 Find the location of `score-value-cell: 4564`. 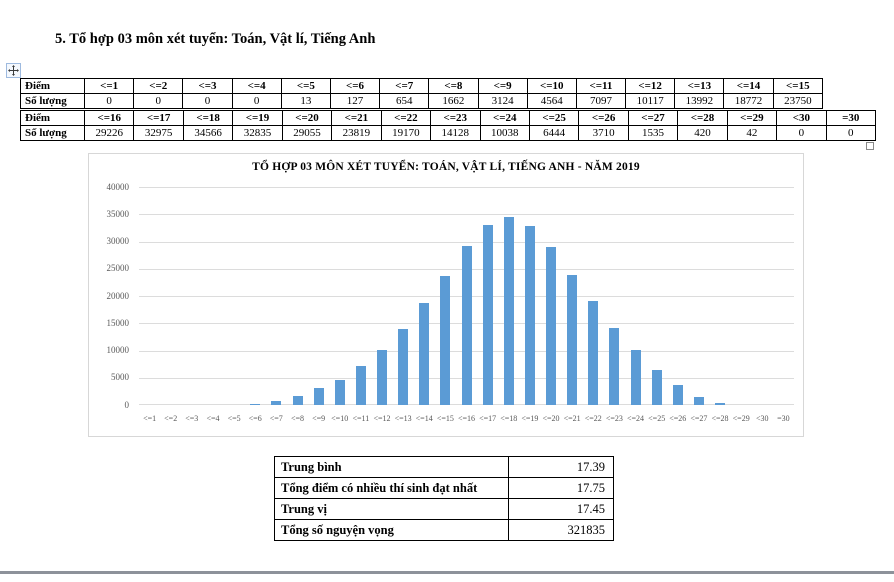

score-value-cell: 4564 is located at coordinates (551, 101).